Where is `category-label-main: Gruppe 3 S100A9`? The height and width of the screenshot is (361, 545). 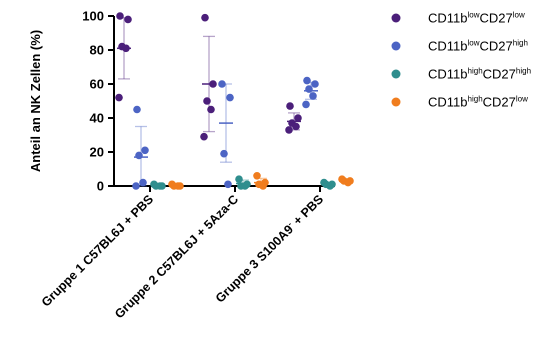 category-label-main: Gruppe 3 S100A9 is located at coordinates (254, 263).